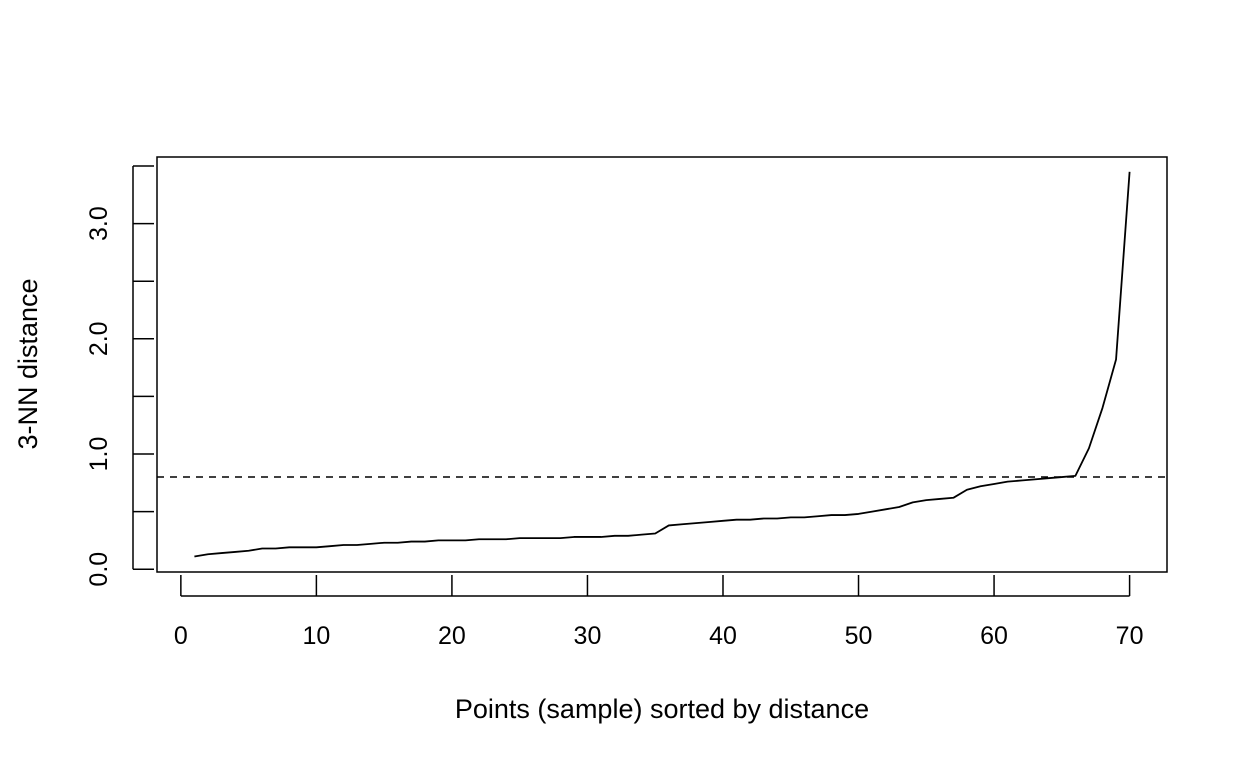  Describe the element at coordinates (181, 636) in the screenshot. I see `x-tick-label: 0` at that location.